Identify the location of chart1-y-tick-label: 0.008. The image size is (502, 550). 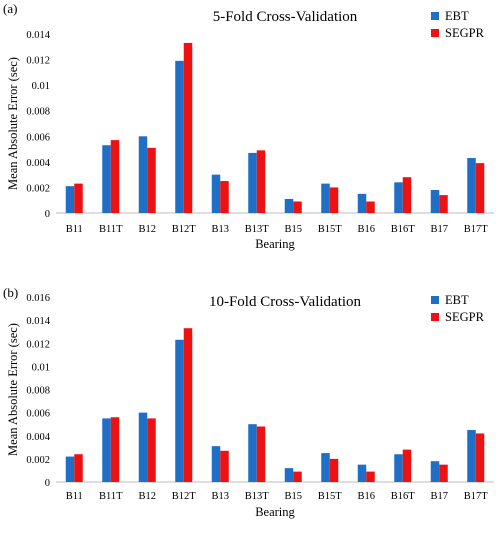
(38, 112).